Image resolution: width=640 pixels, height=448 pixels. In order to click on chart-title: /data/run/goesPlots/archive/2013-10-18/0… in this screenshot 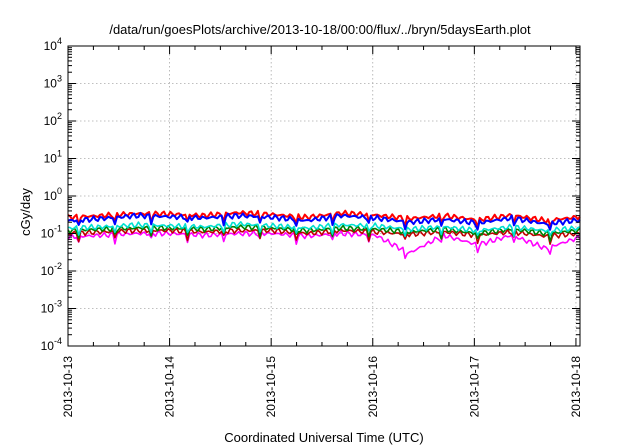, I will do `click(320, 29)`.